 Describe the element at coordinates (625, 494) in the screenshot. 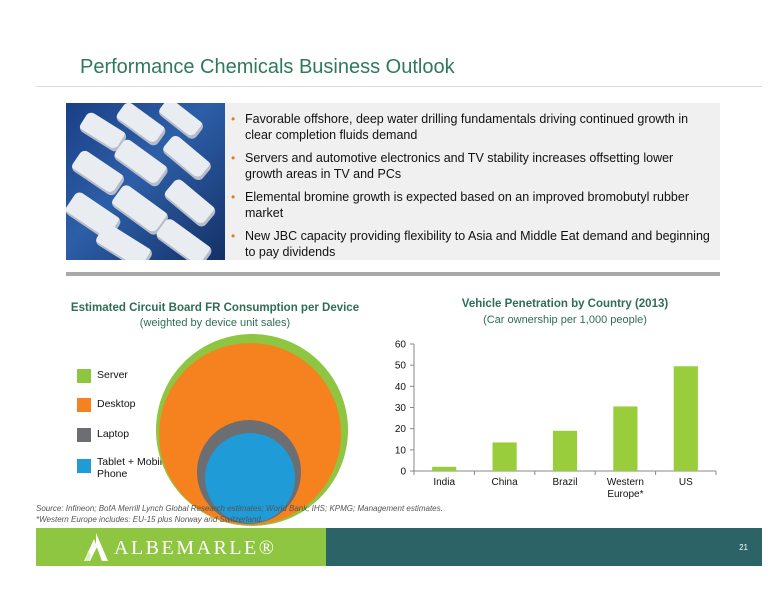

I see `x-tick-label: Europe*` at that location.